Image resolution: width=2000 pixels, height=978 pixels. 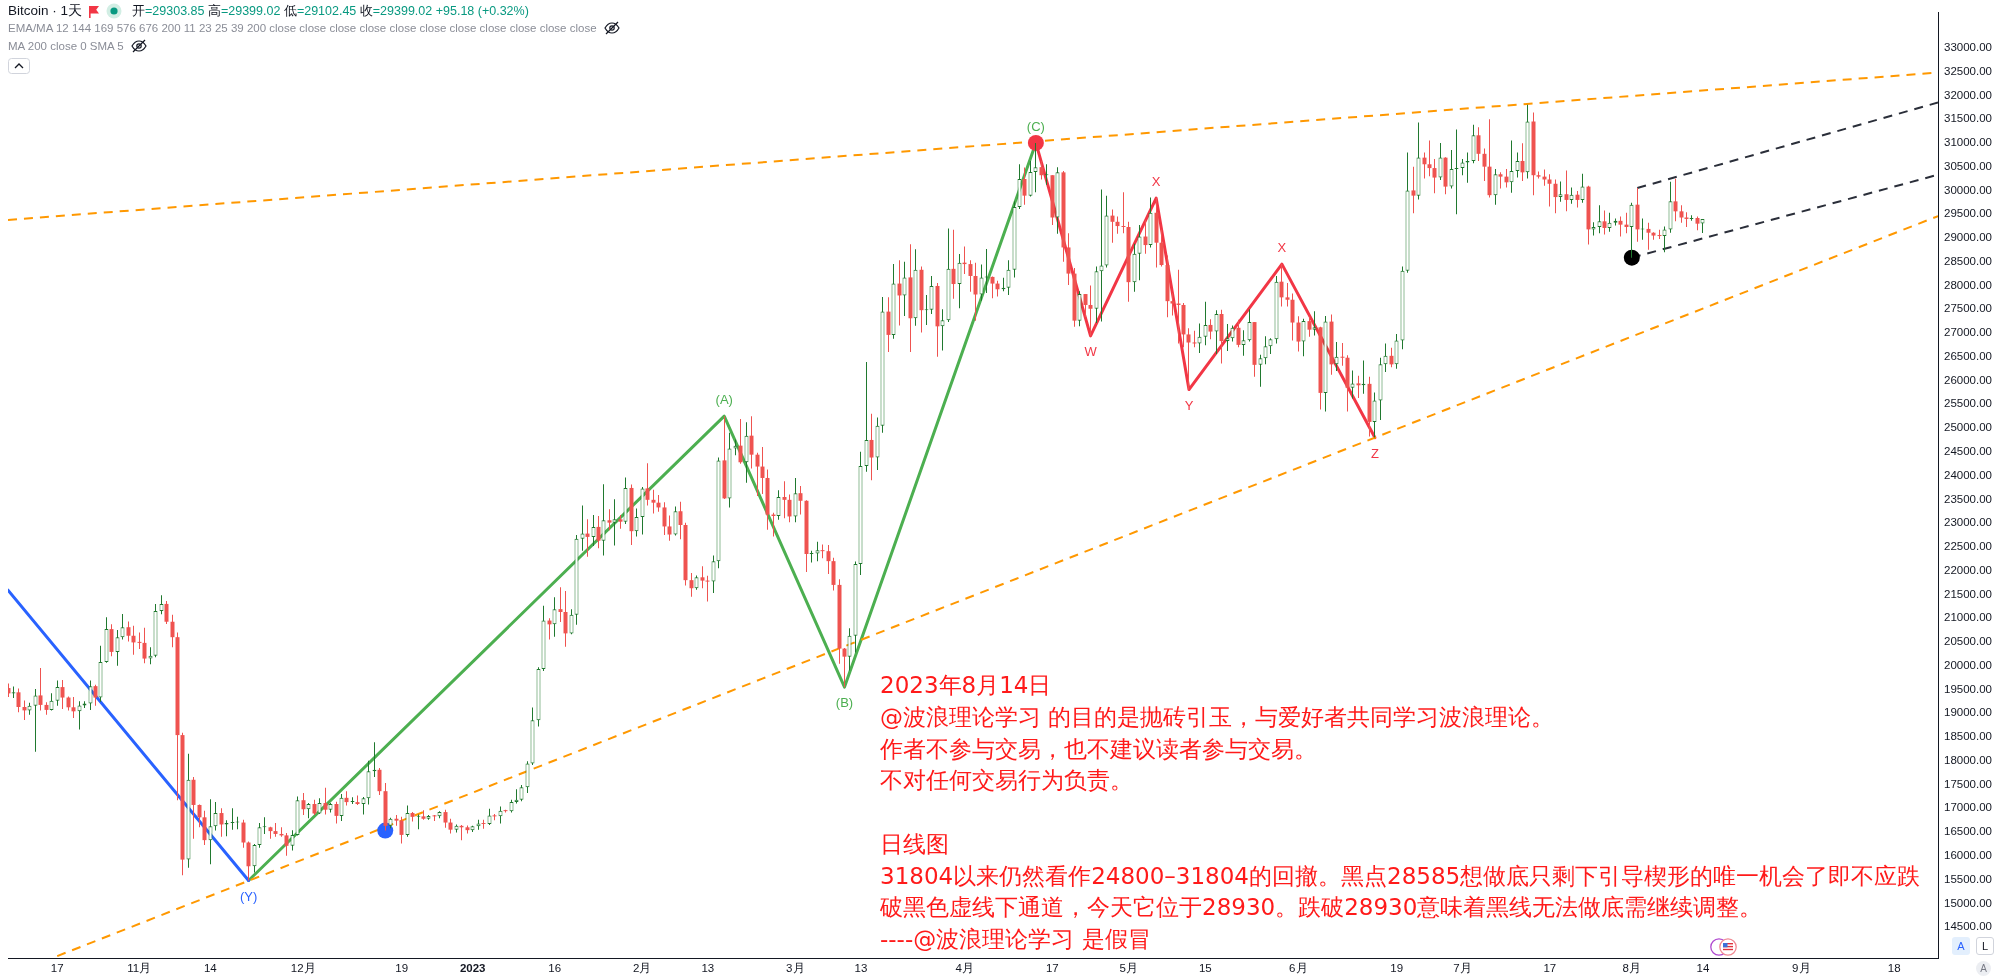 What do you see at coordinates (1968, 569) in the screenshot?
I see `y-tick-label: 22000.00` at bounding box center [1968, 569].